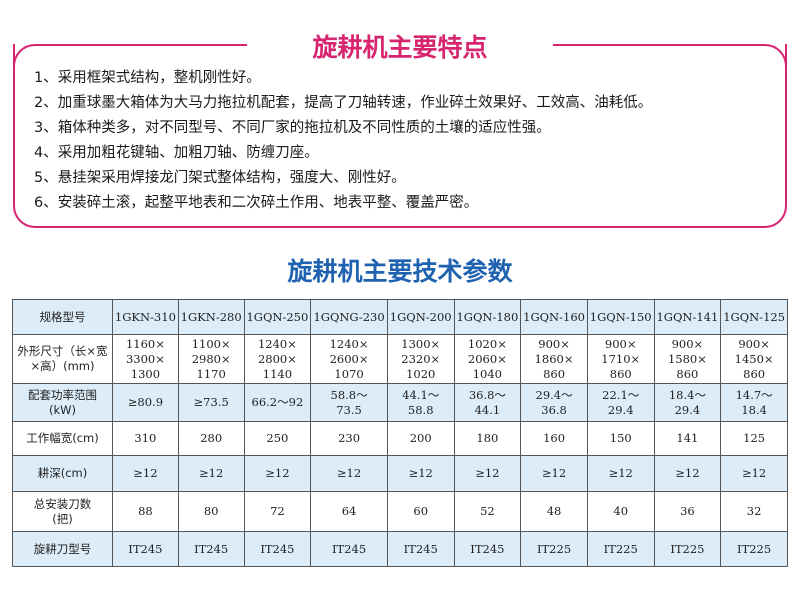 The image size is (800, 600). What do you see at coordinates (620, 438) in the screenshot?
I see `table-cell: 150` at bounding box center [620, 438].